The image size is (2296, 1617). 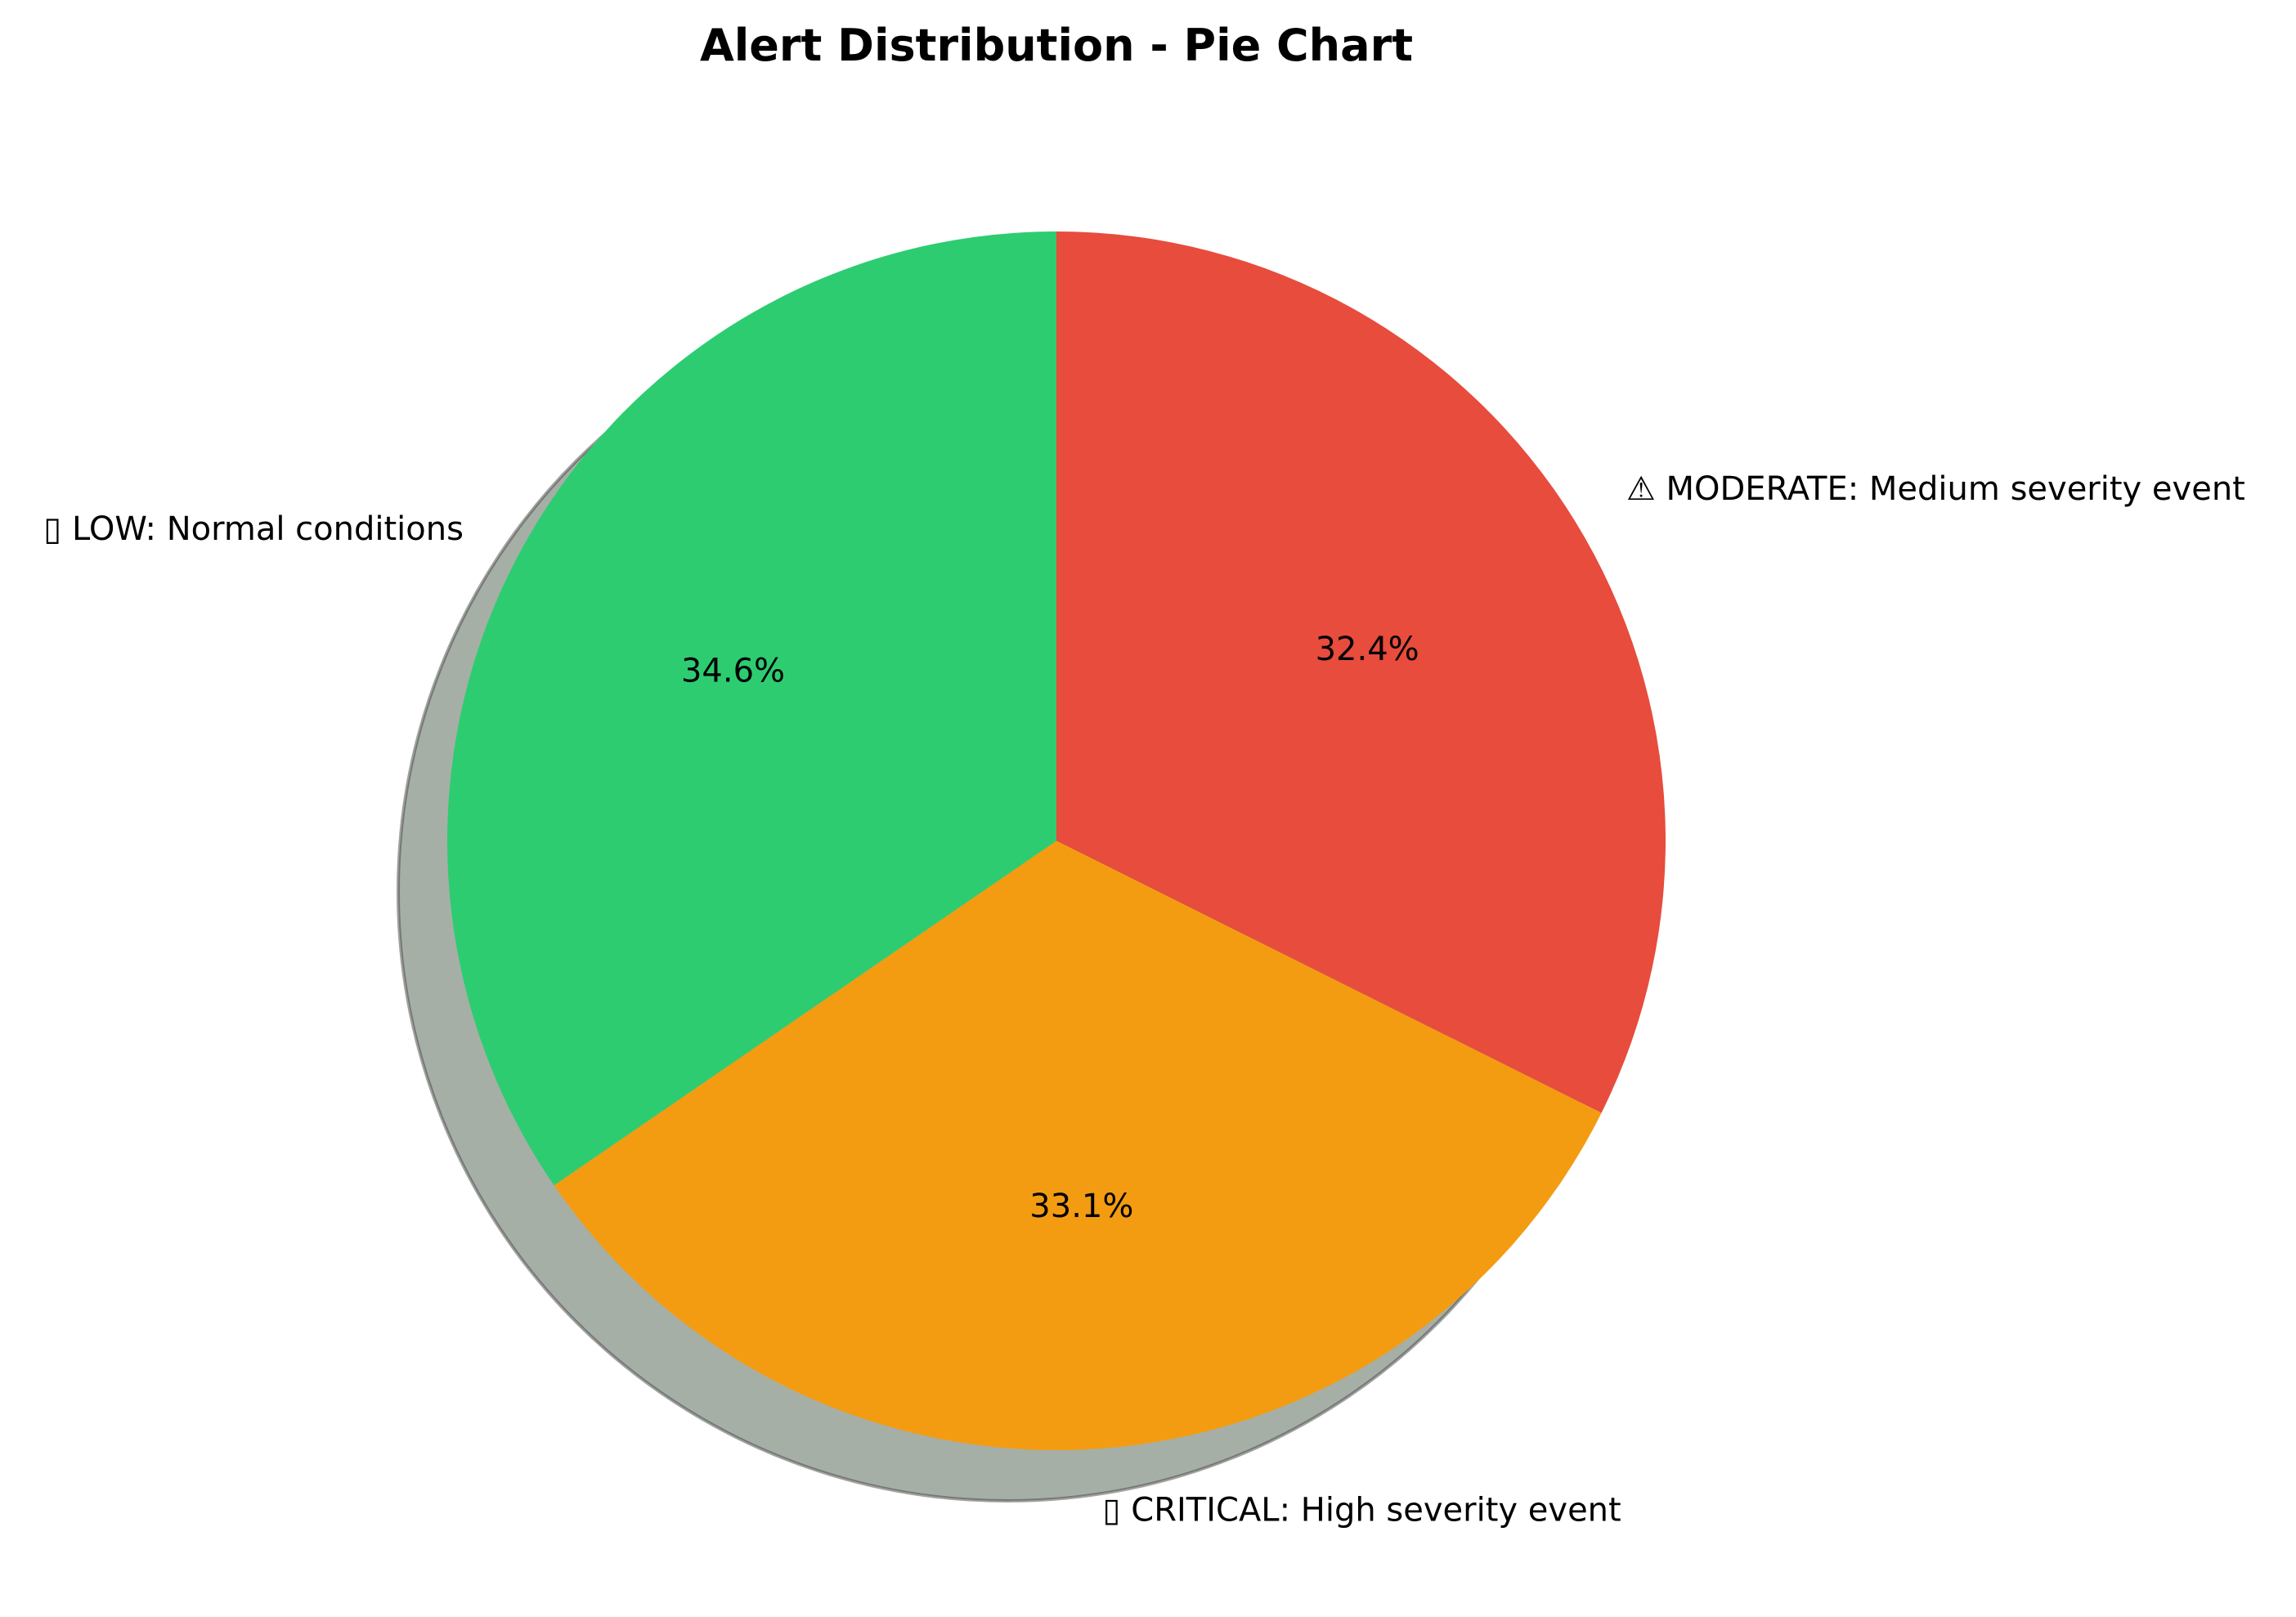 I want to click on slice-percent-label: 32.4%, so click(x=1367, y=649).